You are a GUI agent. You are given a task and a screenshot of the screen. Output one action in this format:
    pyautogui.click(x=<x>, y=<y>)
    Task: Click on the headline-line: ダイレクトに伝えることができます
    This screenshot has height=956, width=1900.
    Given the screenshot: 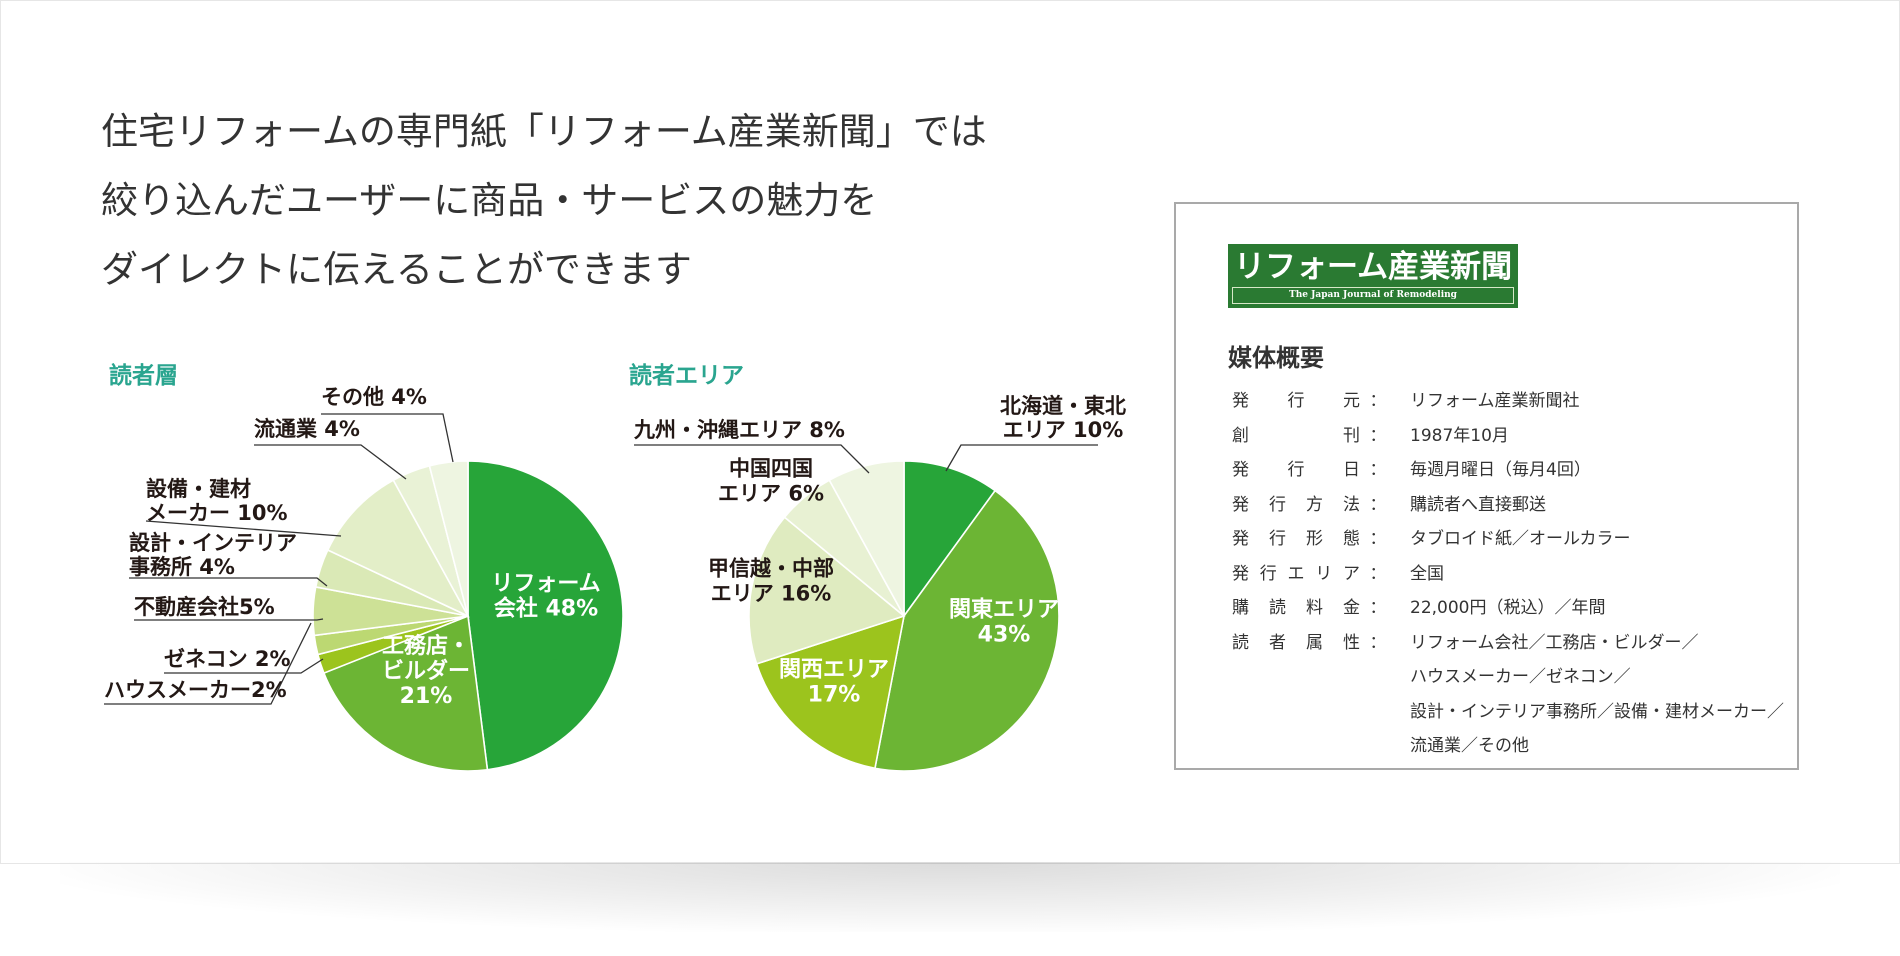 What is the action you would take?
    pyautogui.click(x=396, y=269)
    